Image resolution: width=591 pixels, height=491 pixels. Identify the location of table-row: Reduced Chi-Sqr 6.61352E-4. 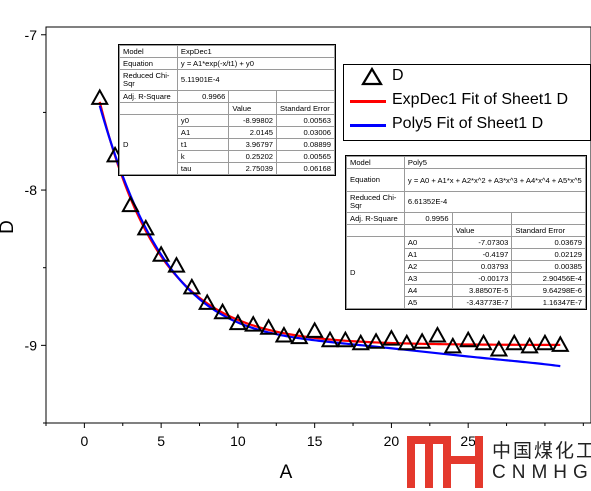
(466, 202).